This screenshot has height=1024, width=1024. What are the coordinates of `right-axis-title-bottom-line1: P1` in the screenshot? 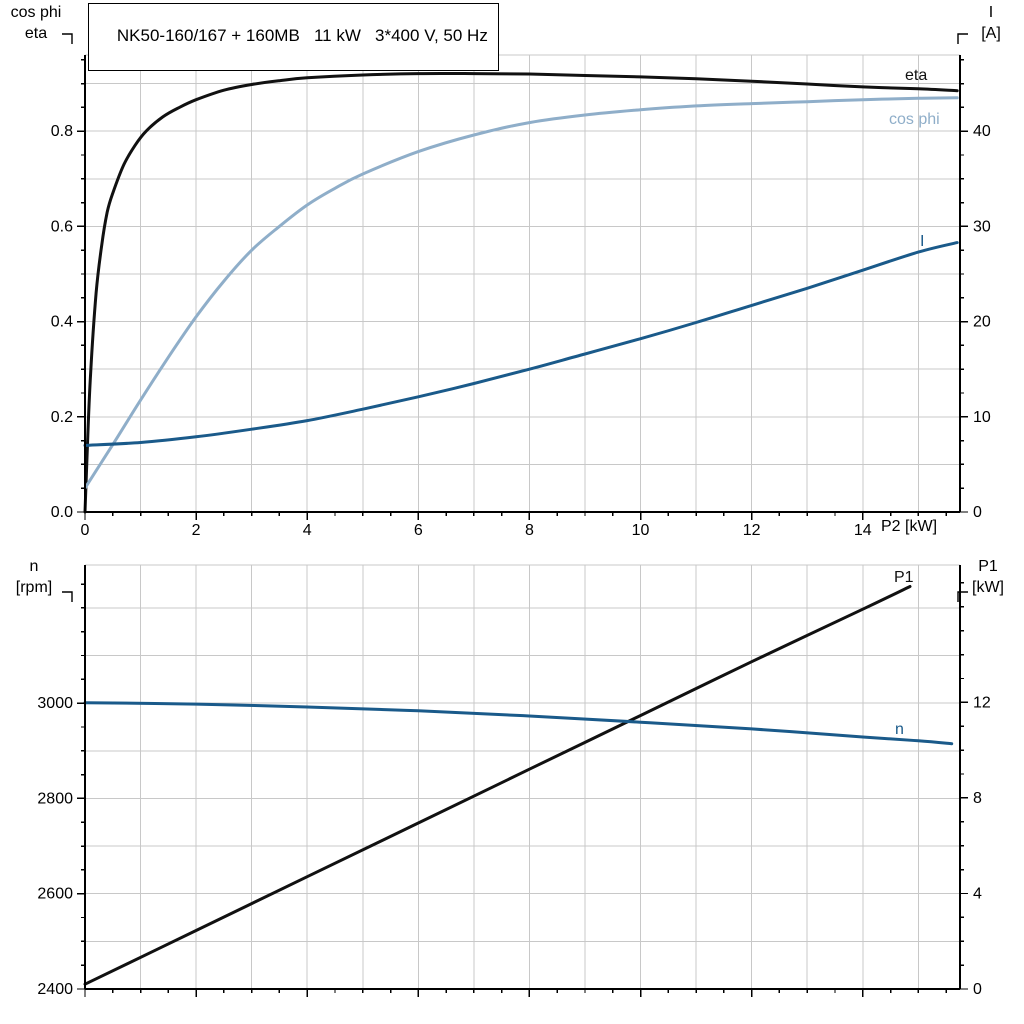 It's located at (988, 566).